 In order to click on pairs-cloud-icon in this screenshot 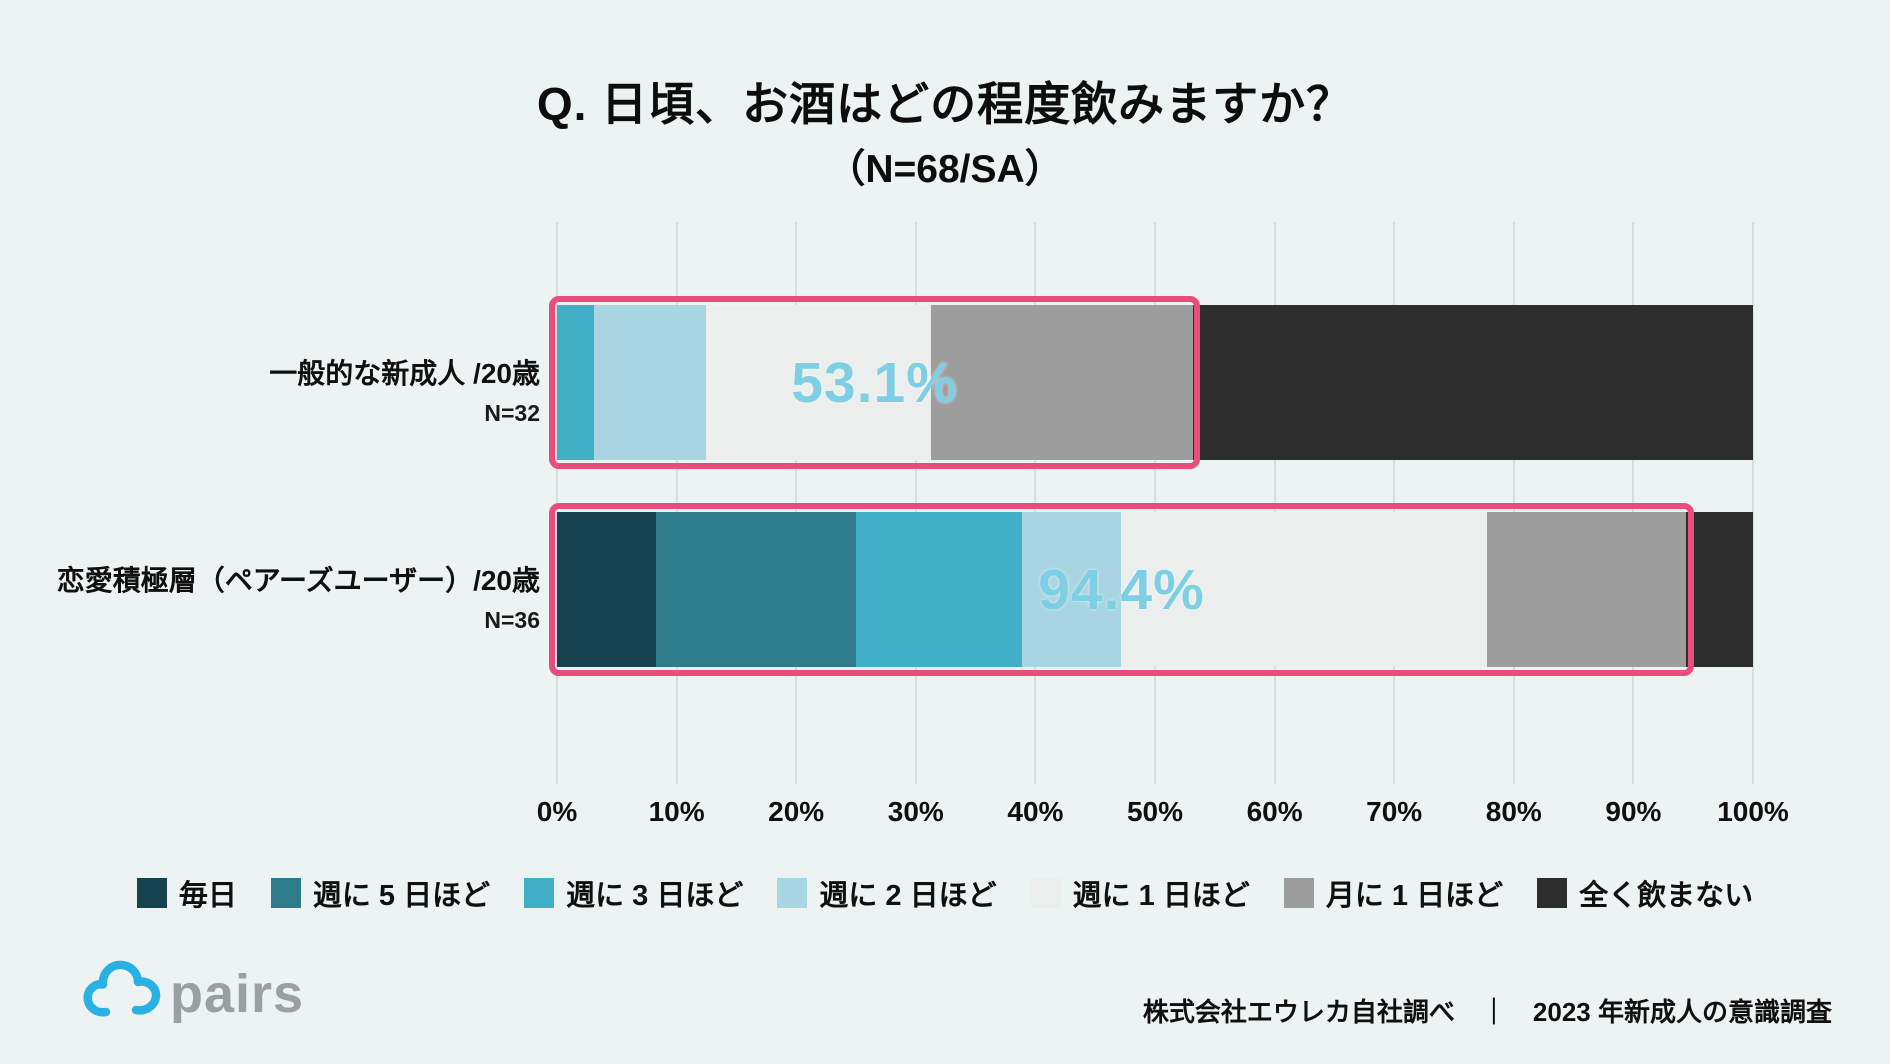, I will do `click(124, 993)`.